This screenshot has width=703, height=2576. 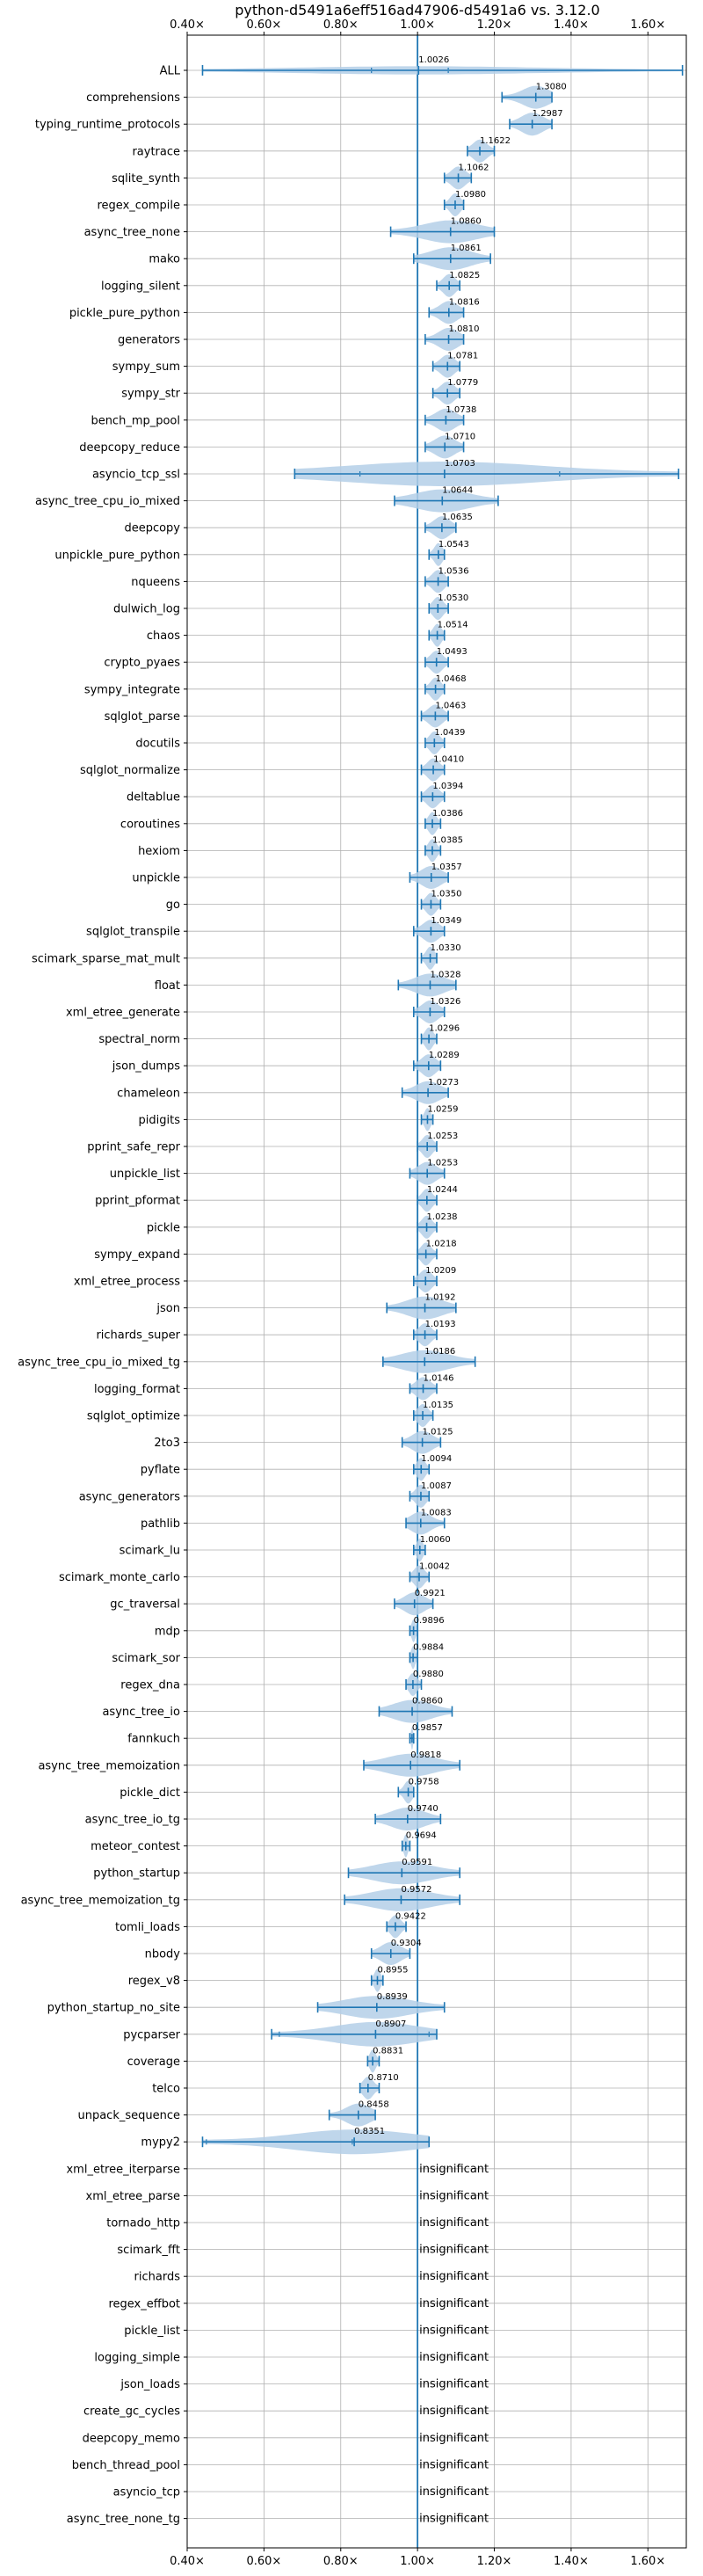 I want to click on value-label: 1.0385, so click(x=448, y=840).